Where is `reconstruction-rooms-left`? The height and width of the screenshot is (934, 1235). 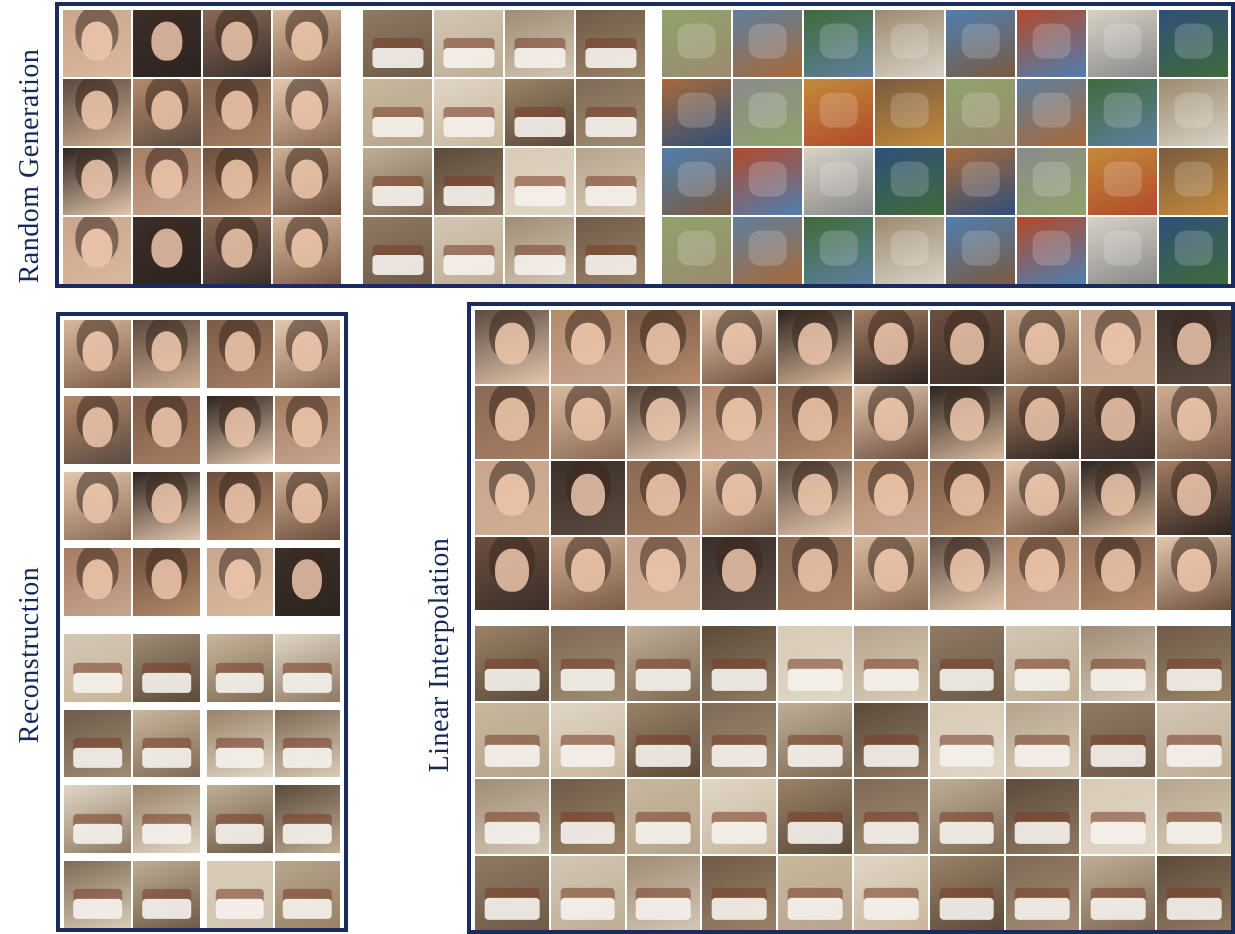
reconstruction-rooms-left is located at coordinates (132, 781).